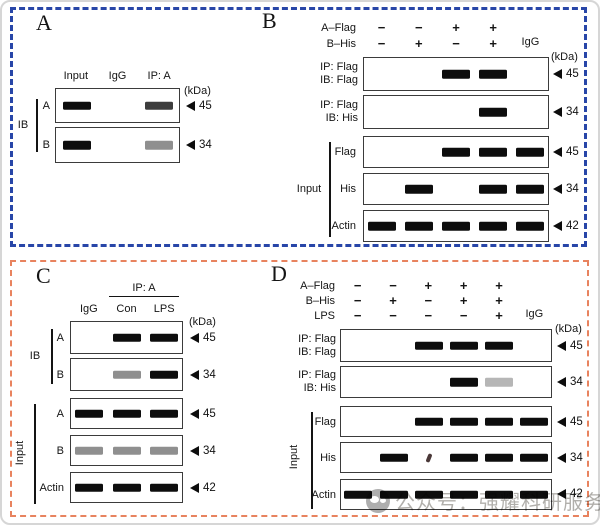 This screenshot has width=600, height=525. I want to click on blot-row-label: Actin, so click(343, 226).